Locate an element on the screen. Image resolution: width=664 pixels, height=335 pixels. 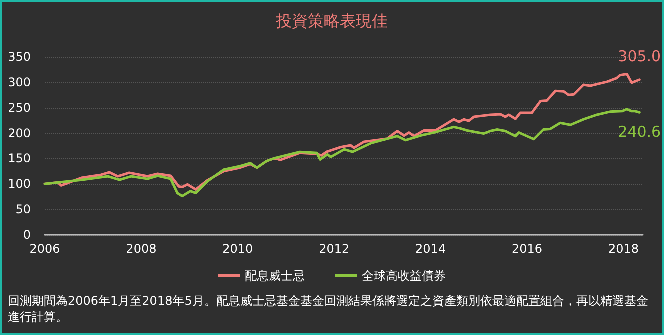
legend-label: 全球高收益債券 is located at coordinates (404, 276).